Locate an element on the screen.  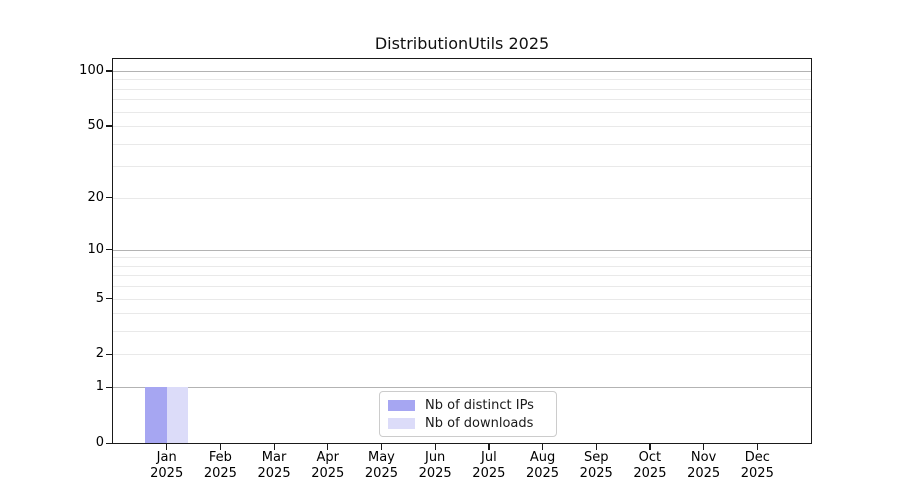
y-tick-label-5: 5 is located at coordinates (99, 298).